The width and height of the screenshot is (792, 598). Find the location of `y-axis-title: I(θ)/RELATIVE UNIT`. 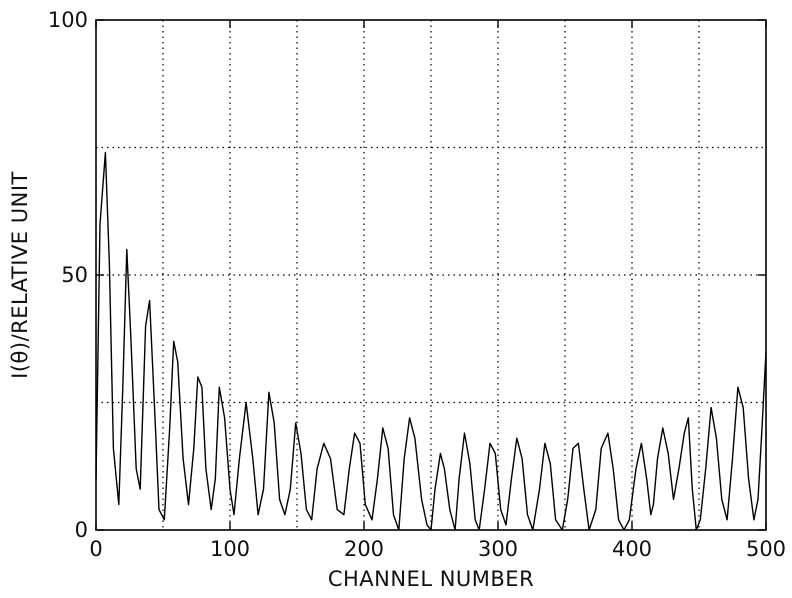

y-axis-title: I(θ)/RELATIVE UNIT is located at coordinates (20, 275).